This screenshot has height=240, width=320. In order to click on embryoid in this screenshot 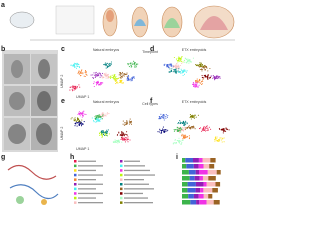, I will do `click(17, 69)`.